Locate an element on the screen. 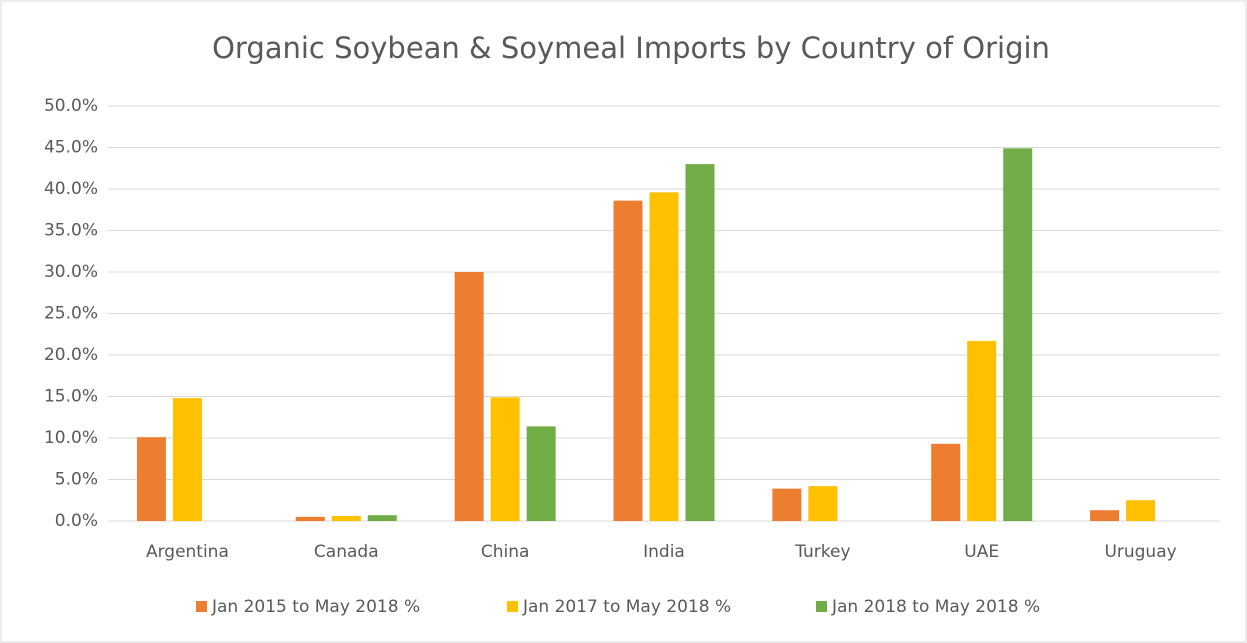 The width and height of the screenshot is (1247, 643). legend-label: Jan 2015 to May 2018 % is located at coordinates (315, 607).